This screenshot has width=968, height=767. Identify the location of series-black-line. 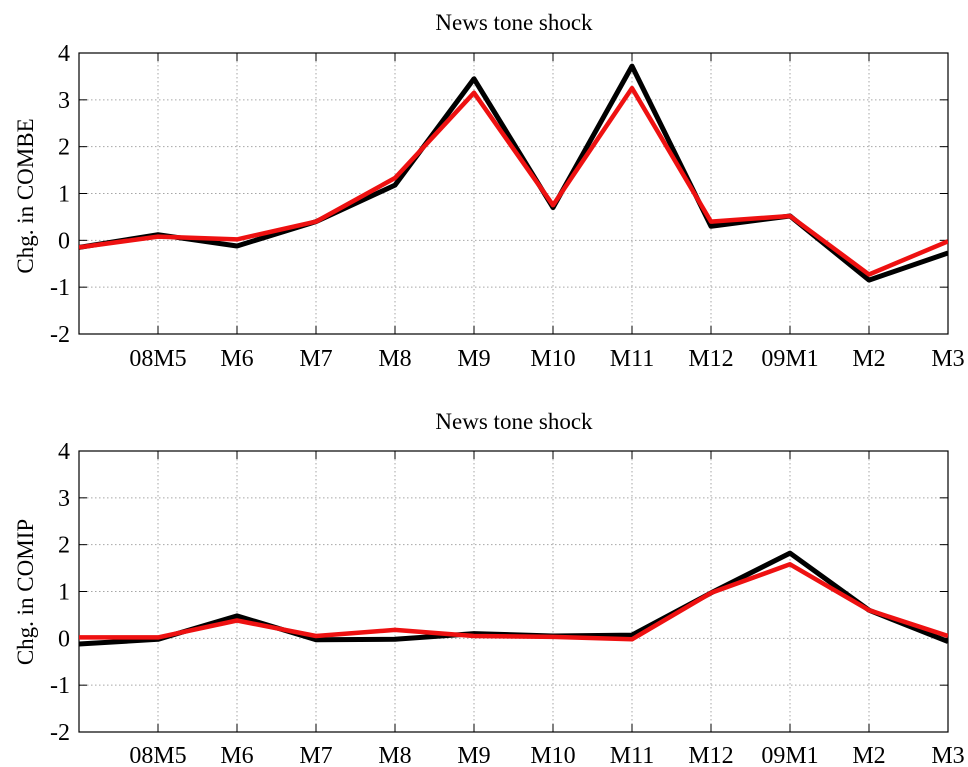
(513, 598).